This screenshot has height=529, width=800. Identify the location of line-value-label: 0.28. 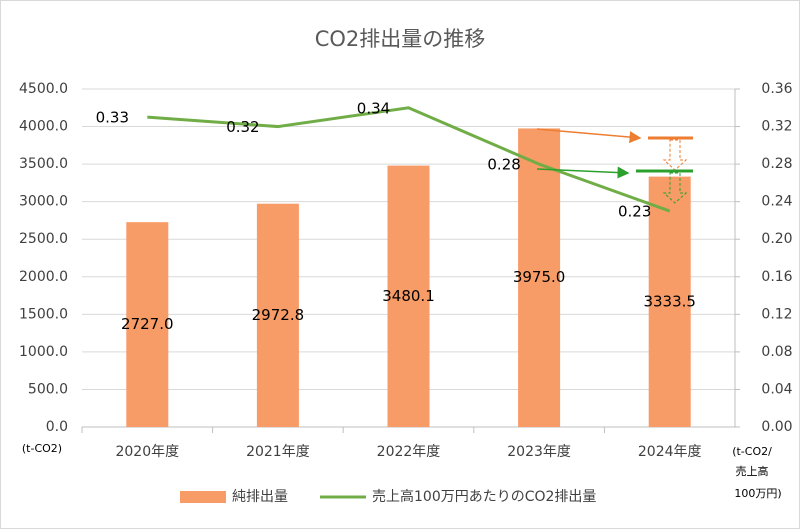
(503, 165).